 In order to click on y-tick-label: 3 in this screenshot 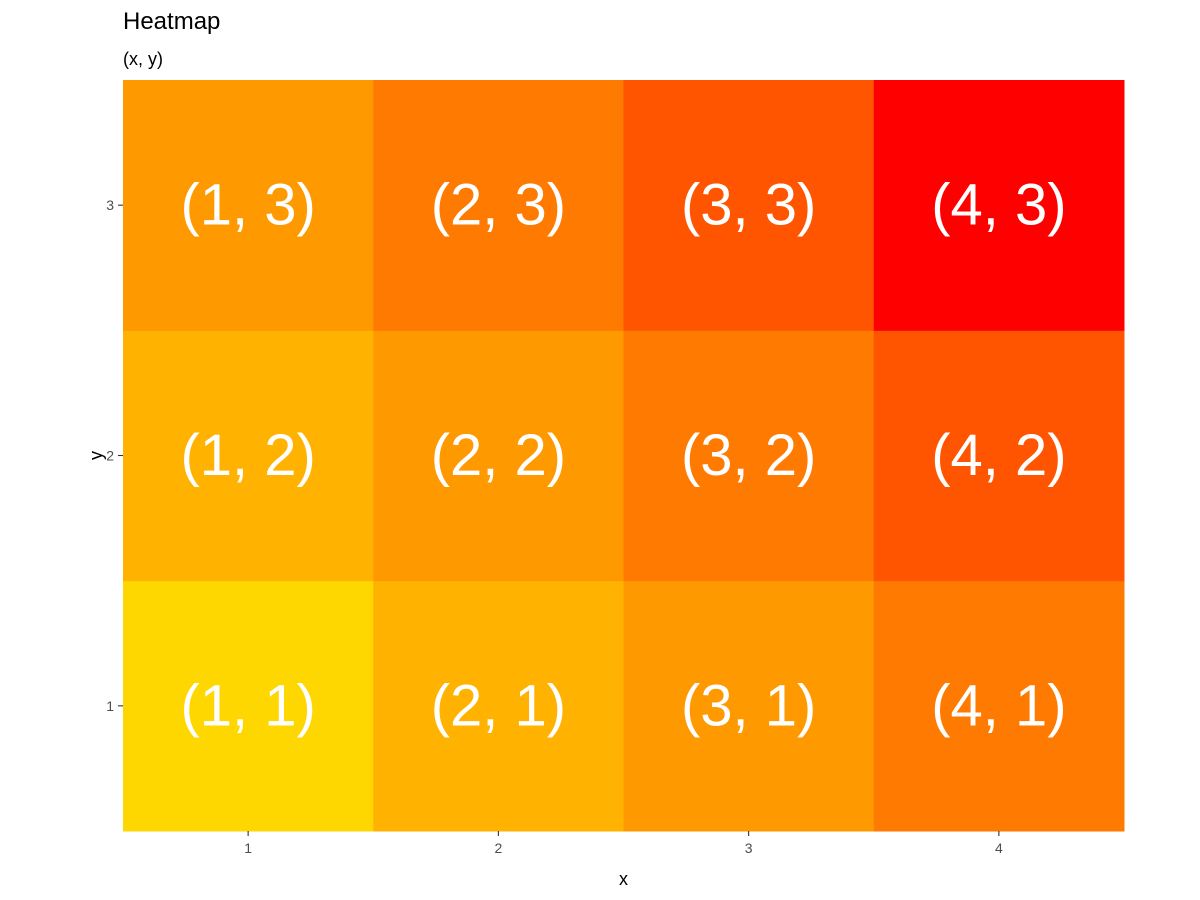, I will do `click(110, 205)`.